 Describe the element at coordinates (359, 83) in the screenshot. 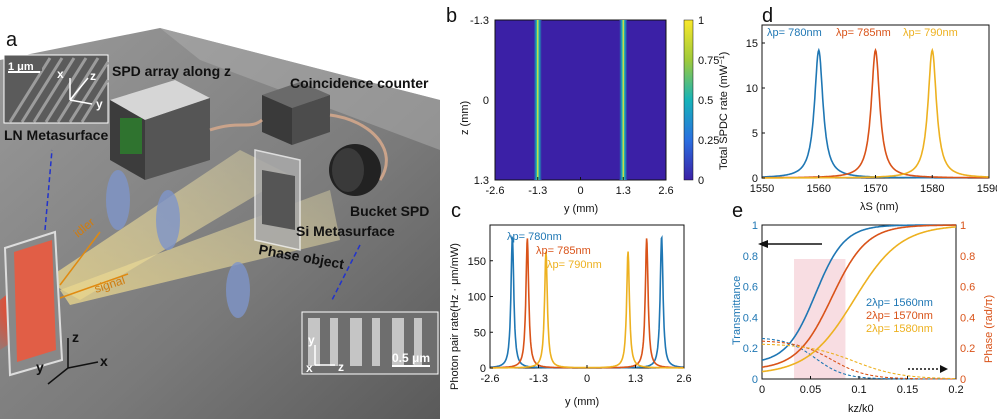

I see `label-coincidence: Coincidence counter` at that location.